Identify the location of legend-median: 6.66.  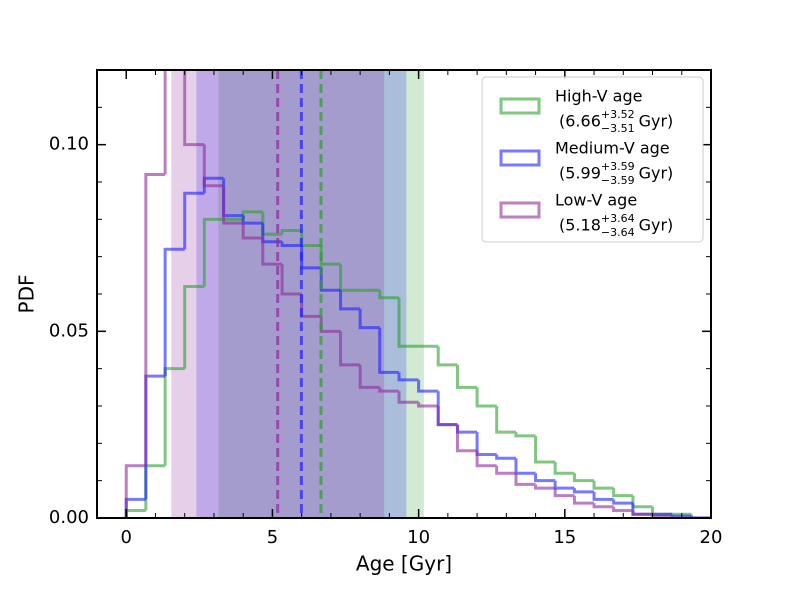
(583, 121).